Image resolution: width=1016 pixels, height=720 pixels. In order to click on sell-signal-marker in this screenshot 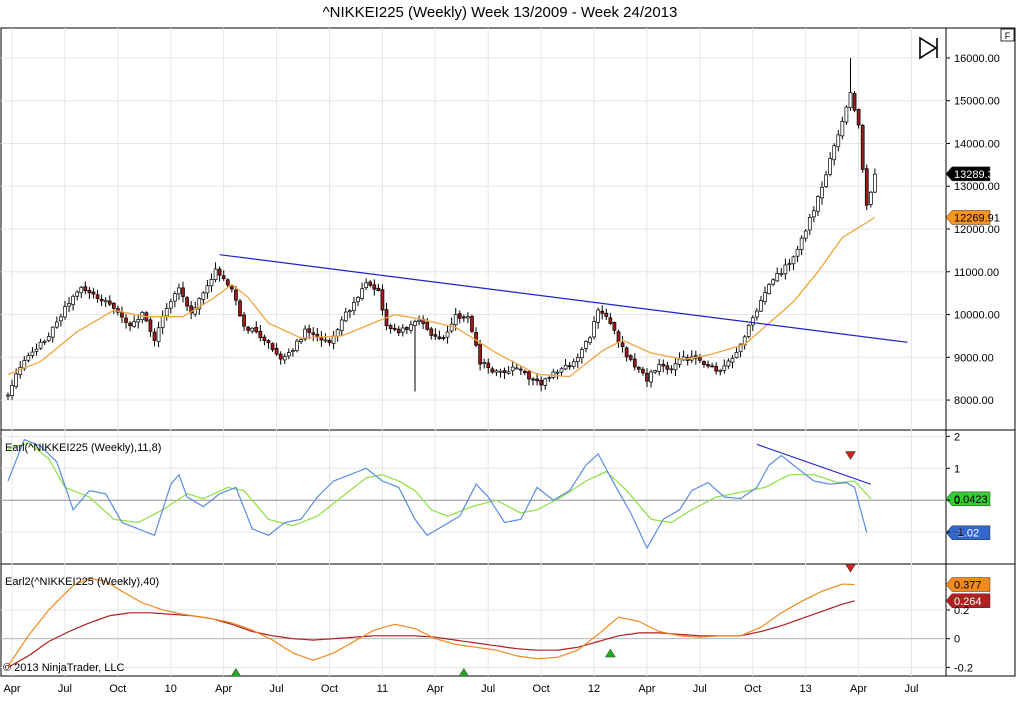, I will do `click(850, 455)`.